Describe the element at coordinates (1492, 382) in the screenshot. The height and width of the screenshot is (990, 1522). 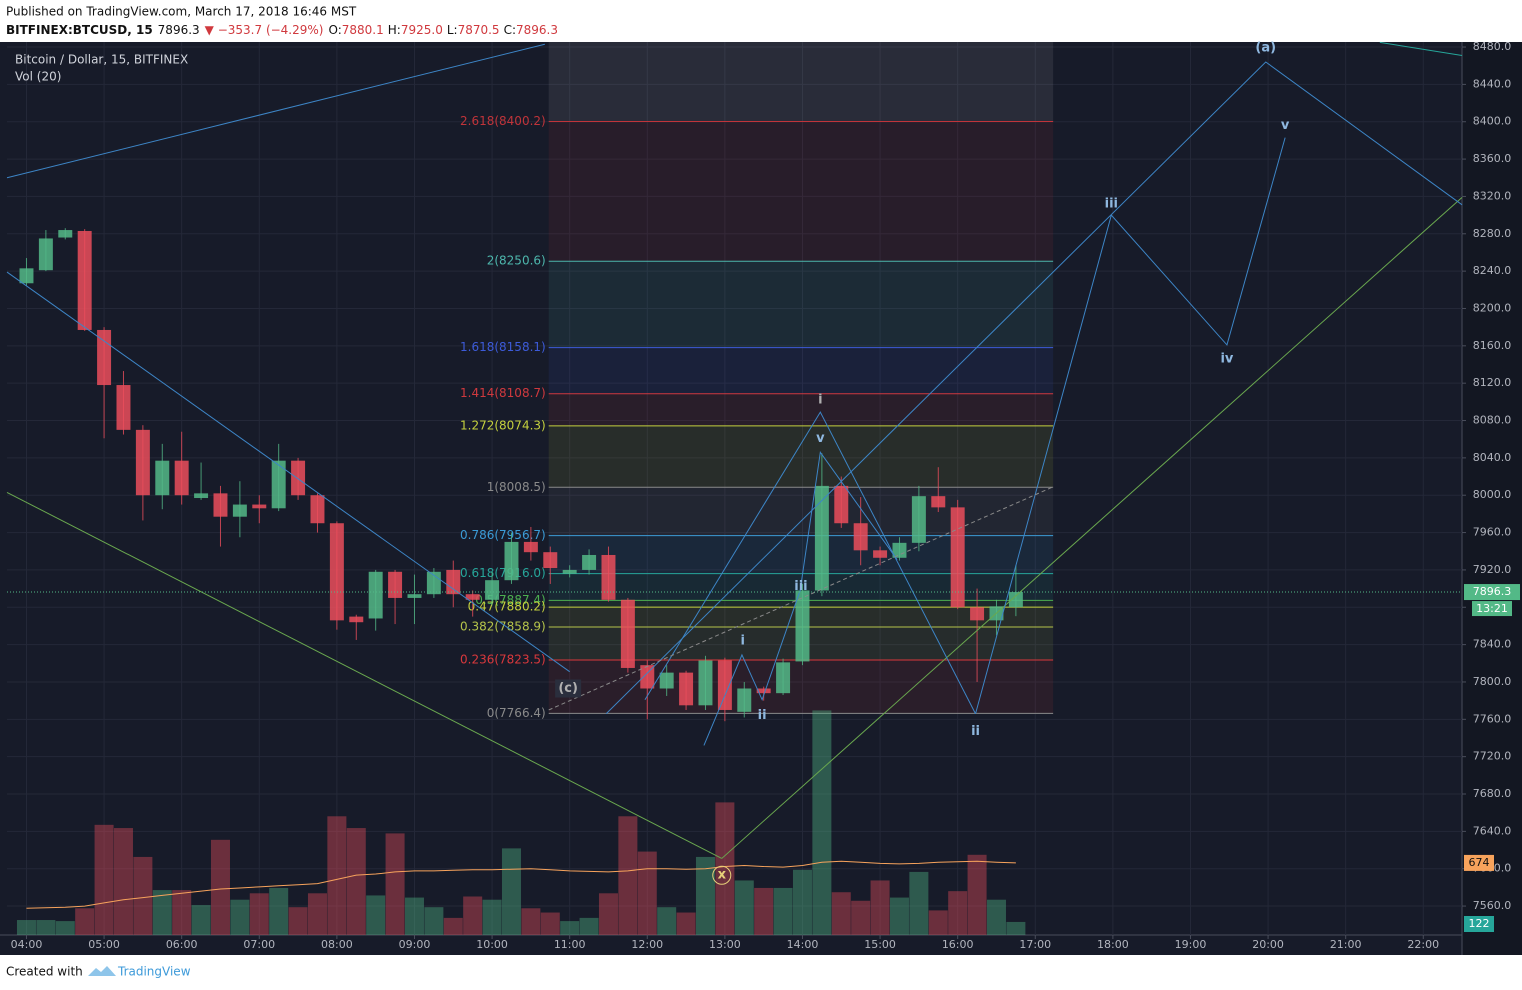
I see `y-tick-label: 8120.0` at that location.